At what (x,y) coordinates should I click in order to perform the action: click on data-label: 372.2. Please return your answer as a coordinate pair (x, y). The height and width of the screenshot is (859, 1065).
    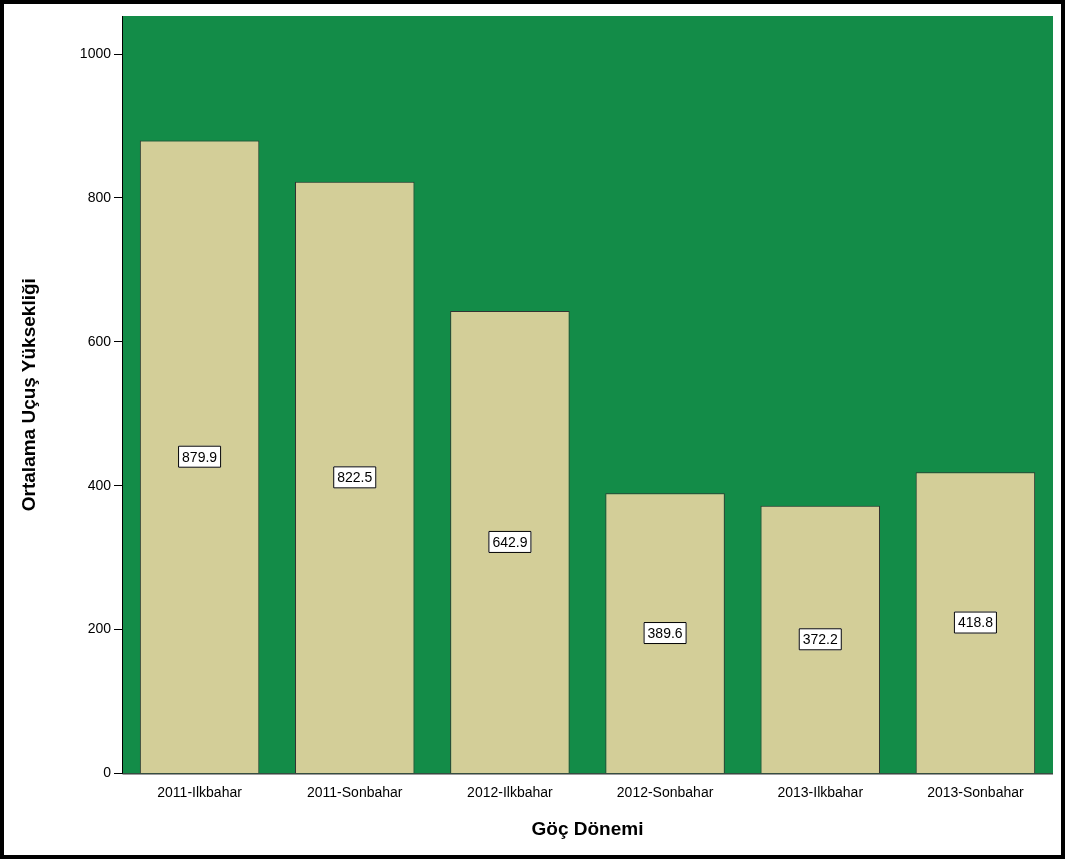
    Looking at the image, I should click on (820, 639).